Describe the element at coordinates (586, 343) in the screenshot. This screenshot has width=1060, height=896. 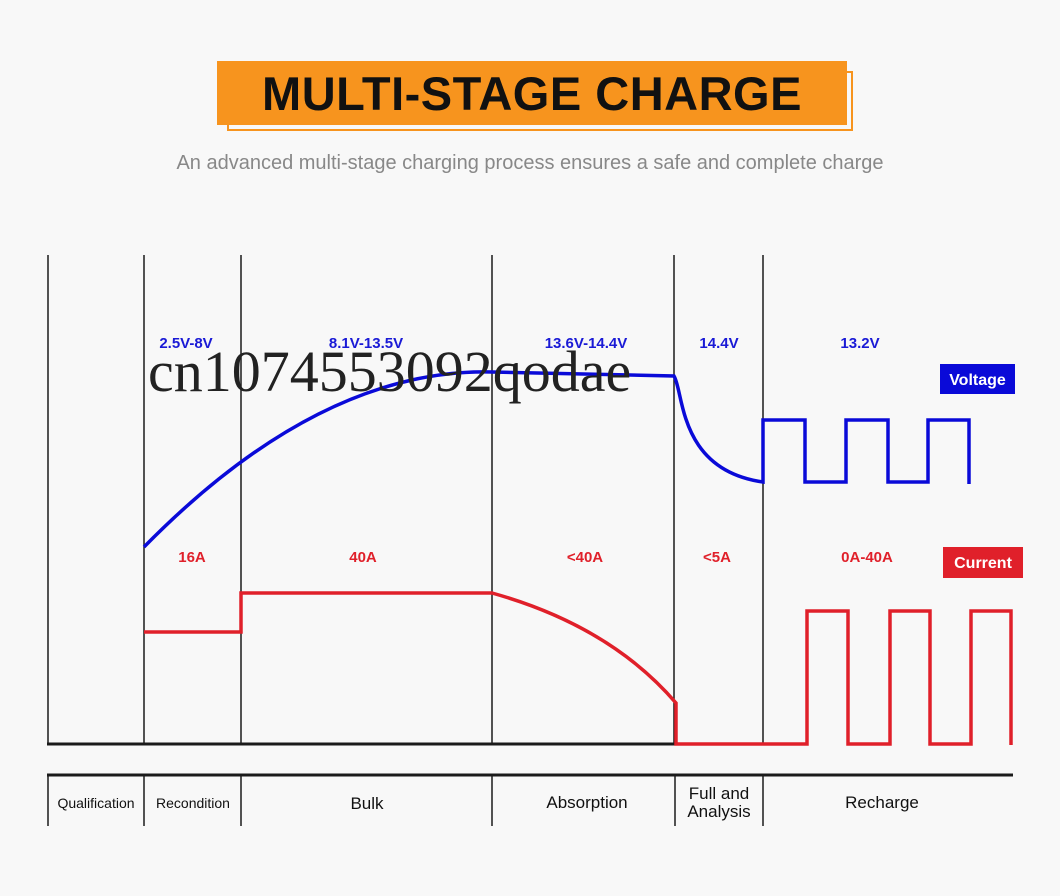
I see `voltage-label: 13.6V-14.4V` at that location.